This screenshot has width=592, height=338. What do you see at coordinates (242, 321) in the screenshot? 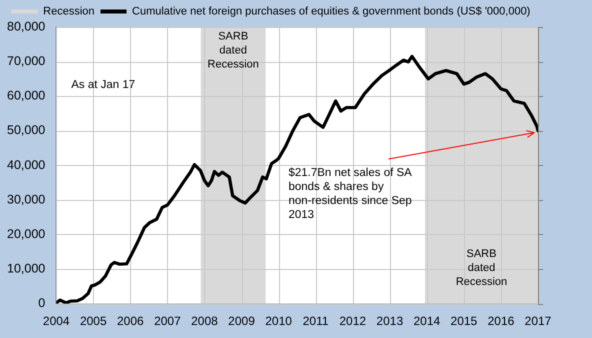
I see `x-tick-label: 2009` at bounding box center [242, 321].